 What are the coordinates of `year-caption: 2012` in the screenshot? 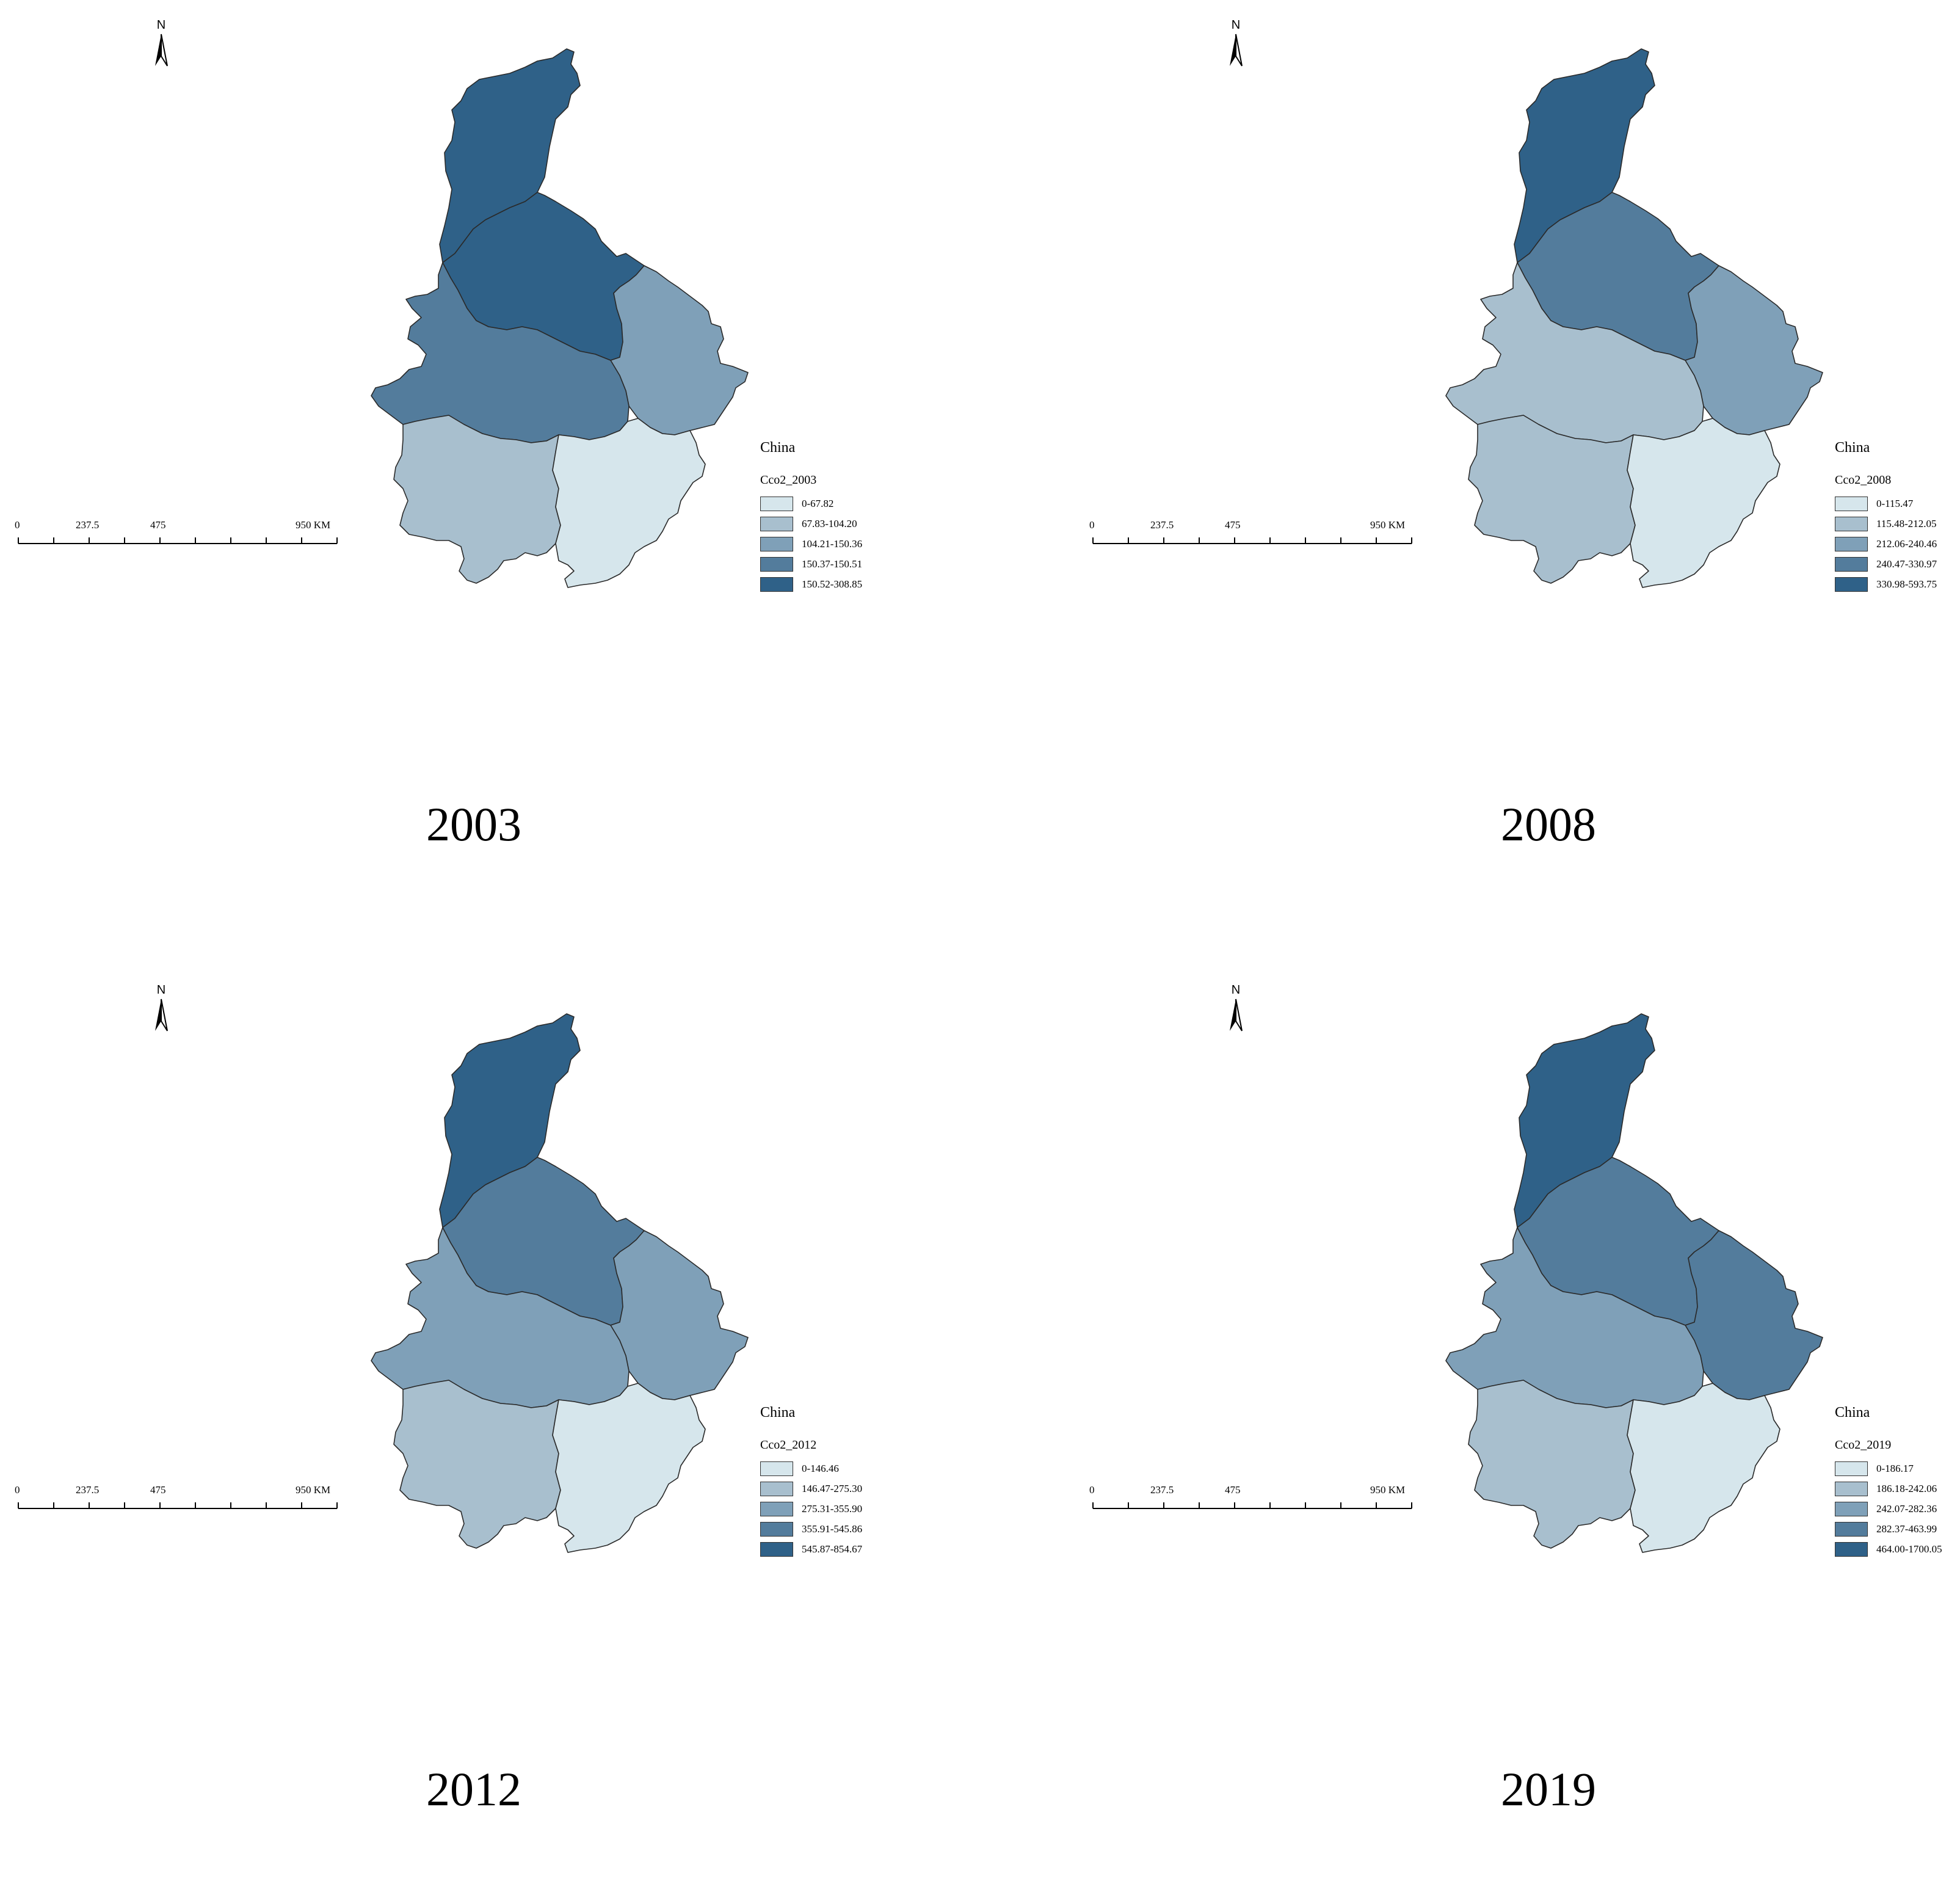 It's located at (473, 1789).